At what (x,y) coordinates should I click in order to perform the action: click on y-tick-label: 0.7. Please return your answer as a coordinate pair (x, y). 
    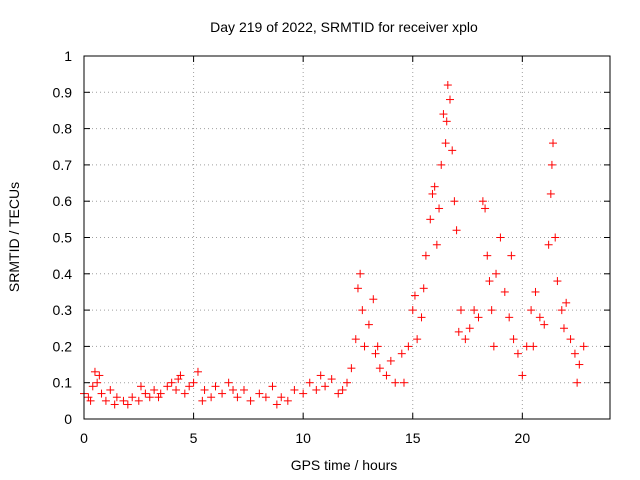
    Looking at the image, I should click on (63, 165).